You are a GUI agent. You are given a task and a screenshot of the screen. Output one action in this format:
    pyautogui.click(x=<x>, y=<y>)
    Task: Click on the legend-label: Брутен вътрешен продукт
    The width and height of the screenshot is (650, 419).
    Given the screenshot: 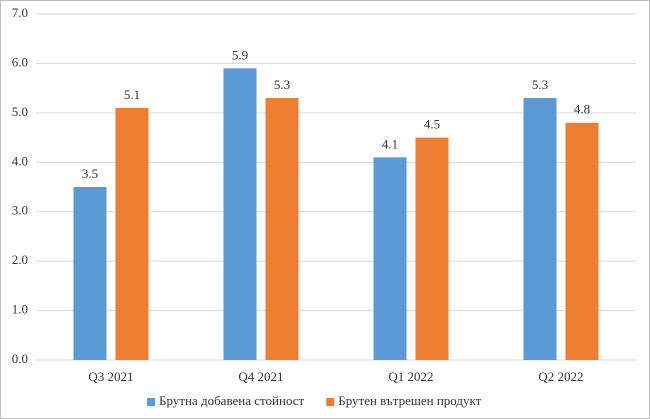 What is the action you would take?
    pyautogui.click(x=409, y=400)
    